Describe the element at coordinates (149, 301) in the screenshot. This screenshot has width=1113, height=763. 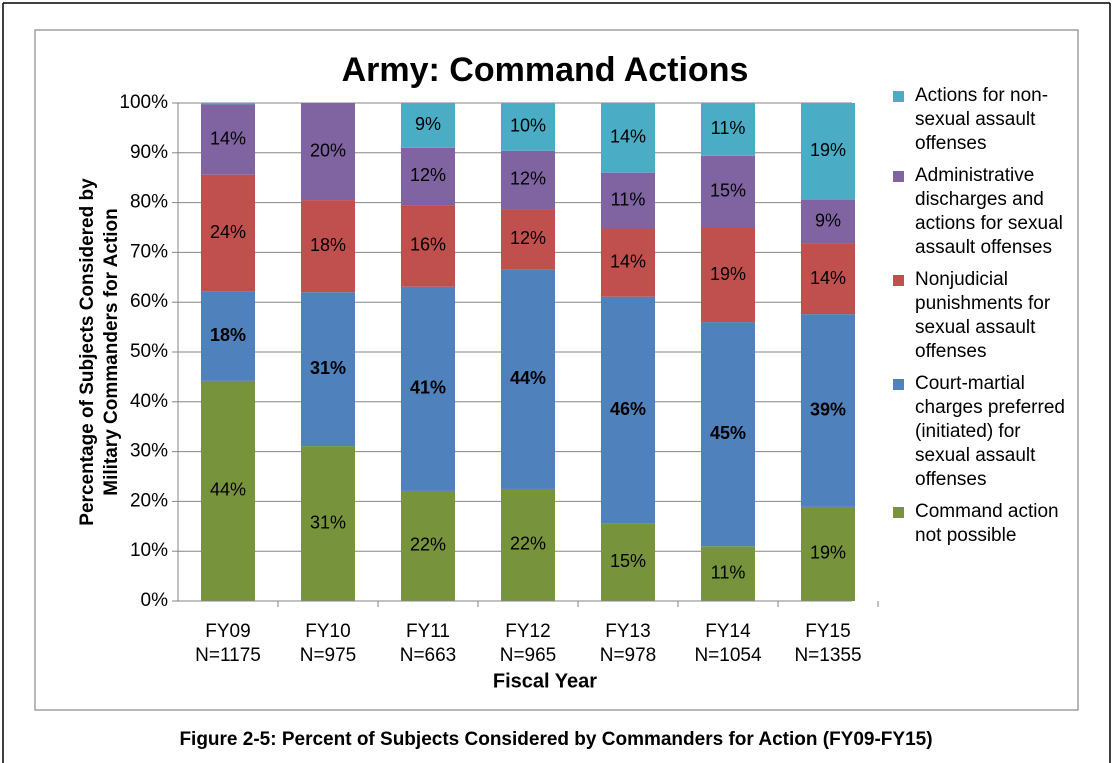
I see `y-tick-label: 60%` at that location.